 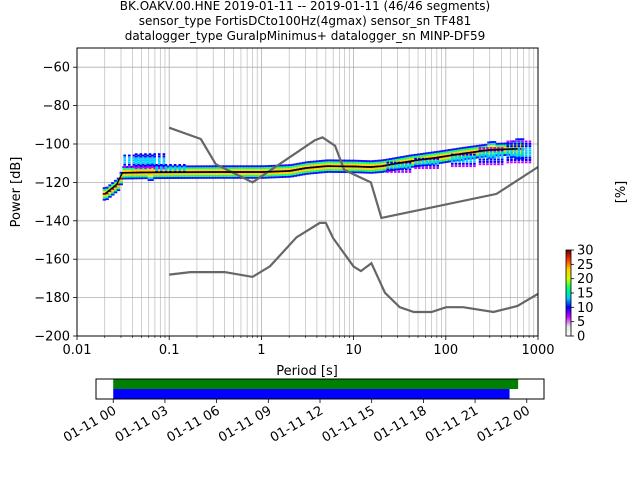 I want to click on colorbar-tick-label: 0, so click(x=581, y=337).